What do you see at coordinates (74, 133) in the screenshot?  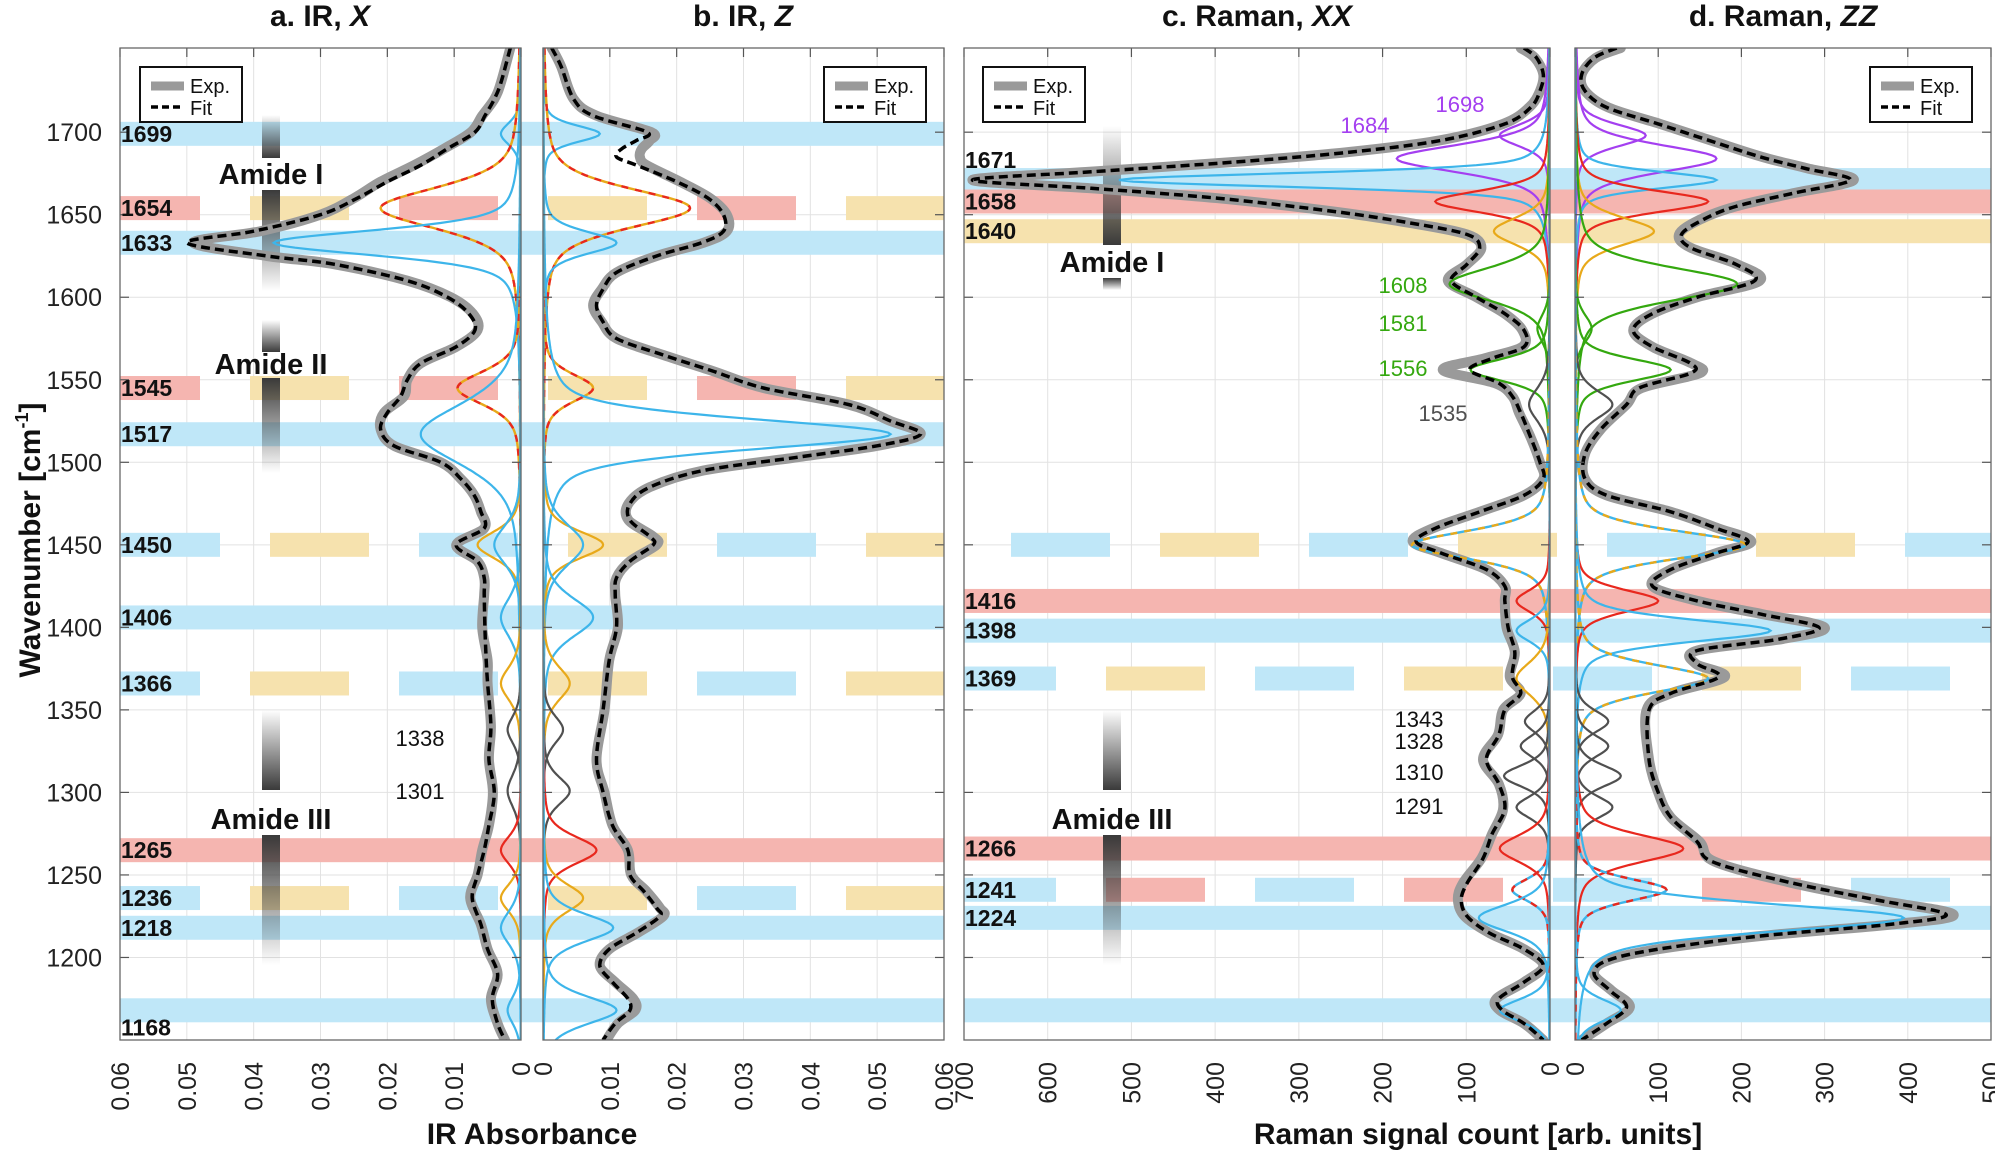 I see `y-tick-label: 1700` at bounding box center [74, 133].